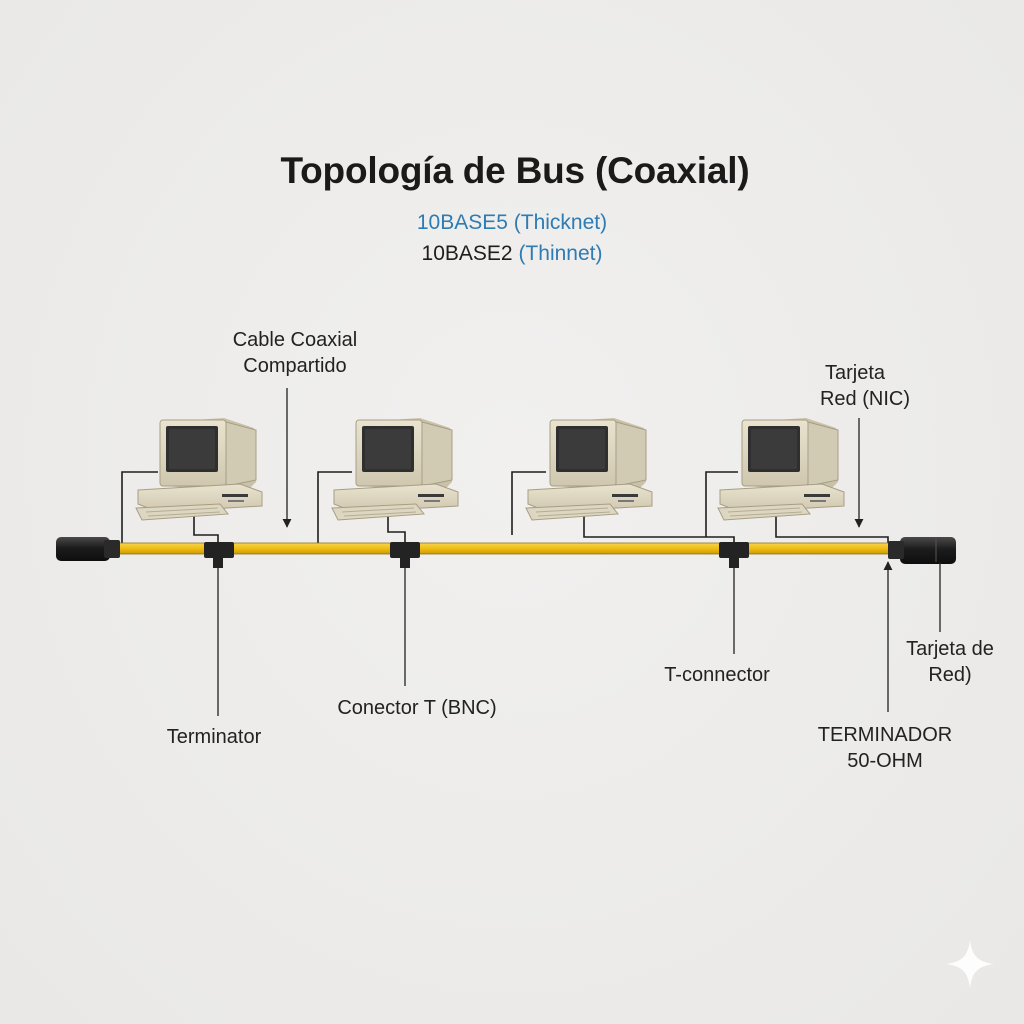 This screenshot has height=1024, width=1024. Describe the element at coordinates (512, 222) in the screenshot. I see `subtitle-10base5: 10BASE5 (Thicknet)` at that location.